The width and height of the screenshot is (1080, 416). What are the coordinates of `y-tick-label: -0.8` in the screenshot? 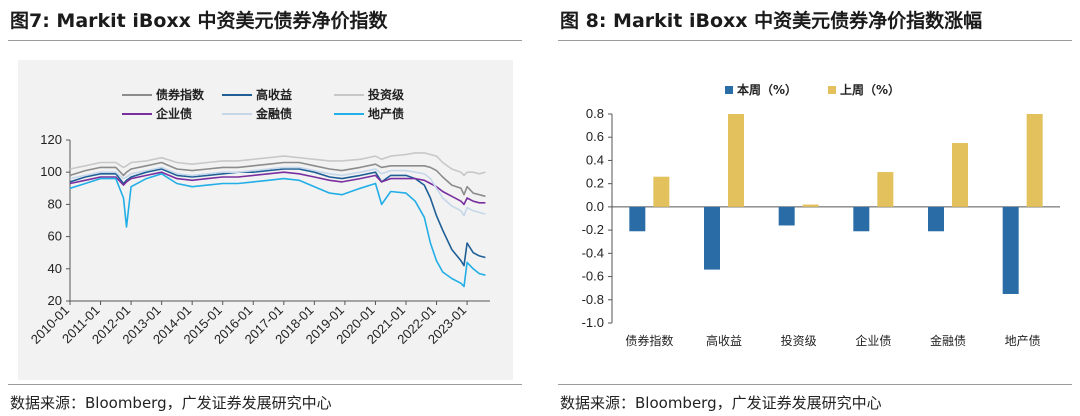 It's located at (593, 299).